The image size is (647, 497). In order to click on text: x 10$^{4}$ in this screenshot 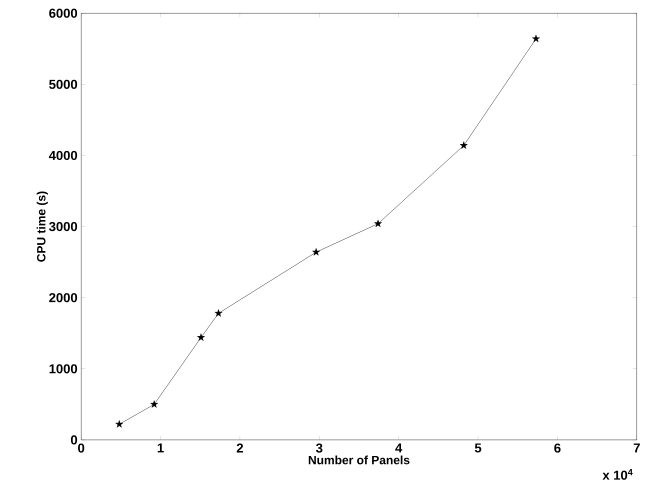, I will do `click(617, 474)`.